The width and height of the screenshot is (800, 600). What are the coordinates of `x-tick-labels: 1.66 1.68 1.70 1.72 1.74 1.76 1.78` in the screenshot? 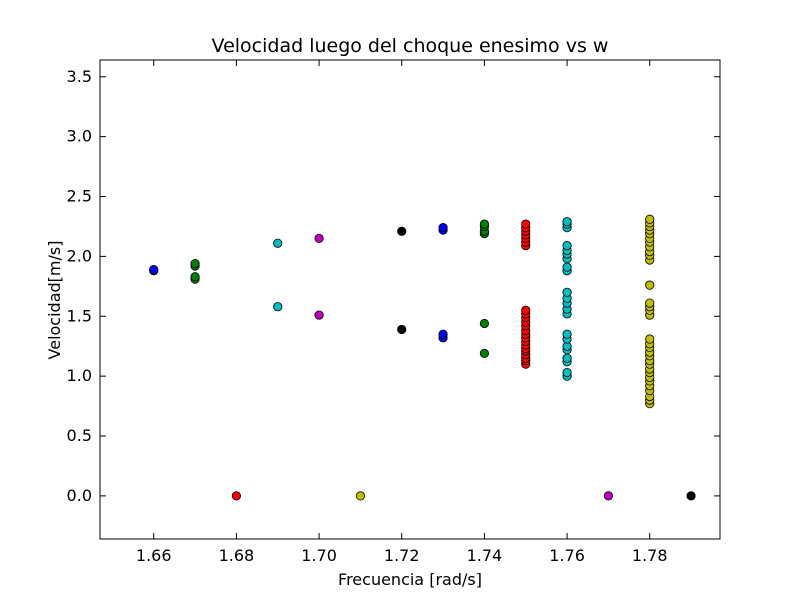 It's located at (402, 555).